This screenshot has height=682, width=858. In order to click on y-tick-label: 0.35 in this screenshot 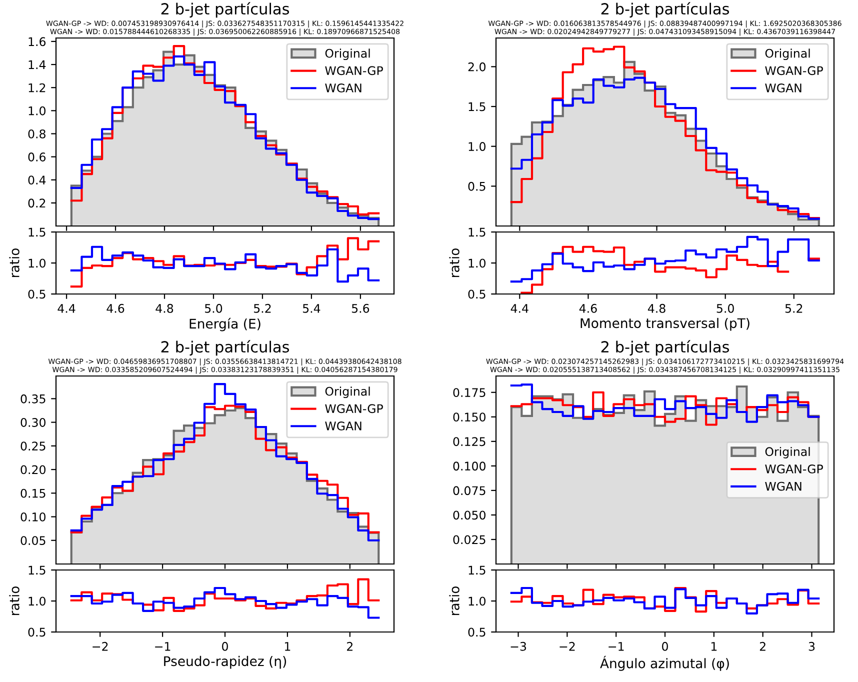, I will do `click(33, 399)`.